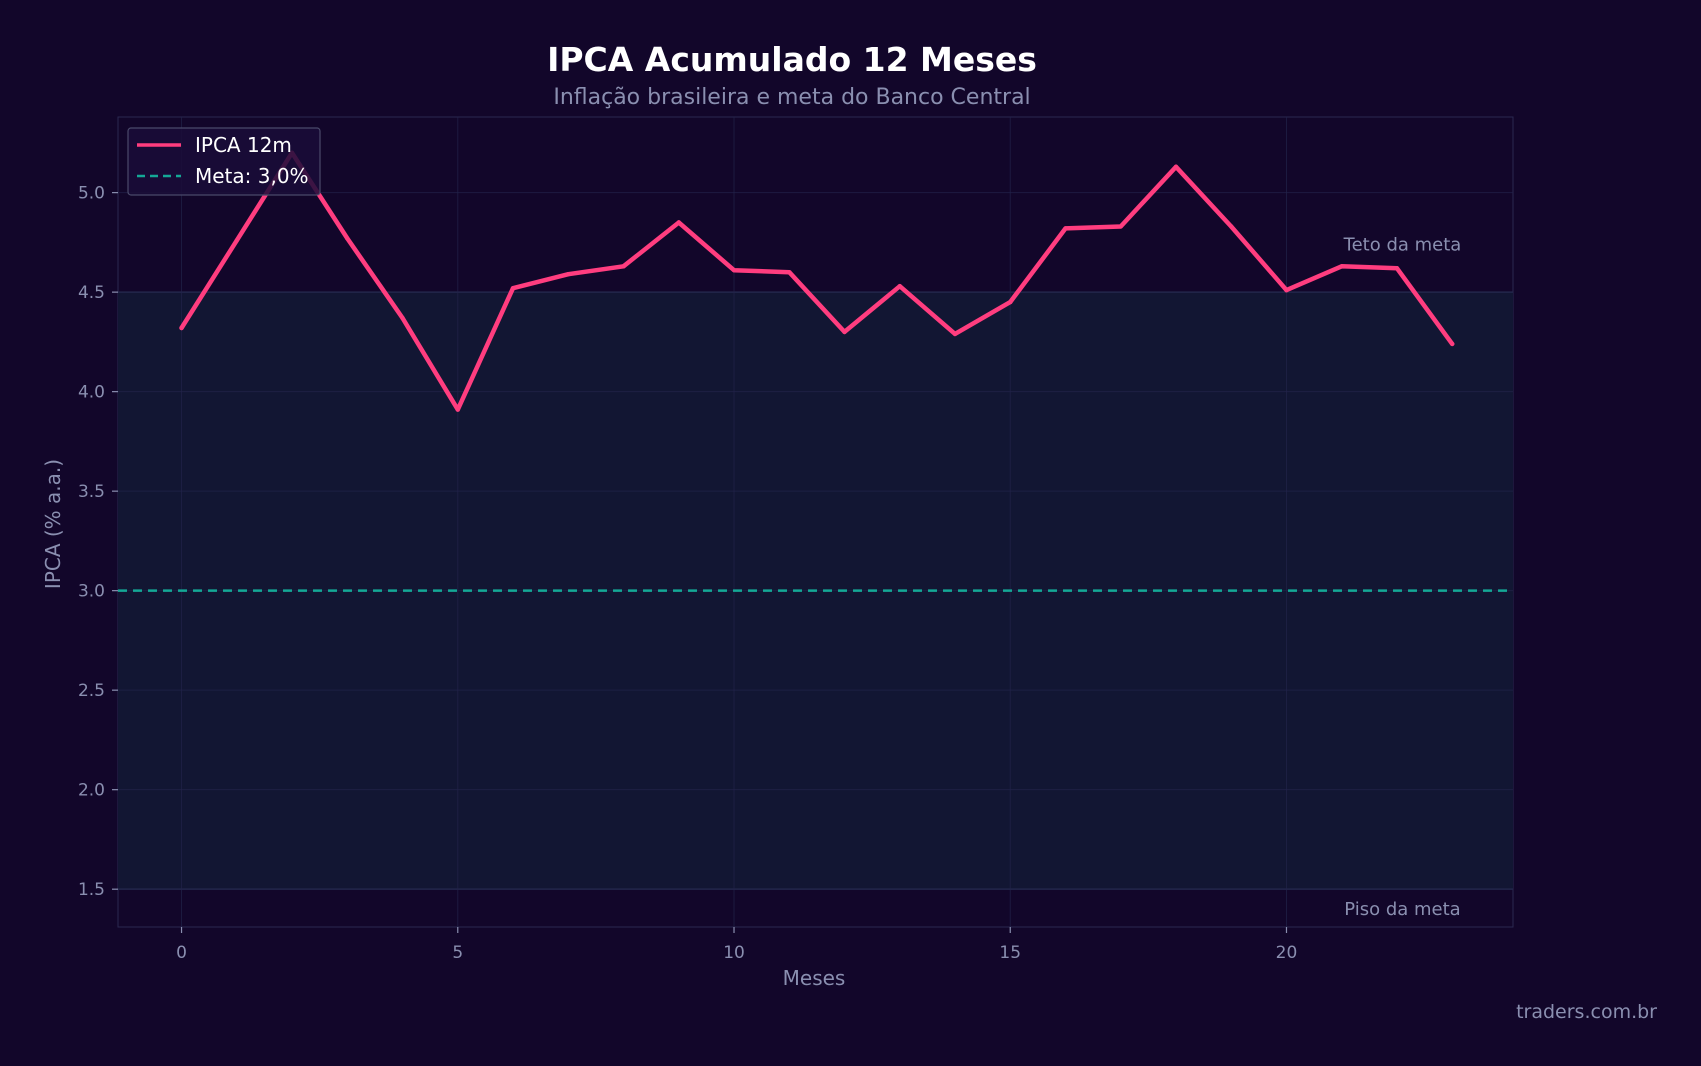 The image size is (1701, 1066). What do you see at coordinates (91, 393) in the screenshot?
I see `y-tick-label: 4.0` at bounding box center [91, 393].